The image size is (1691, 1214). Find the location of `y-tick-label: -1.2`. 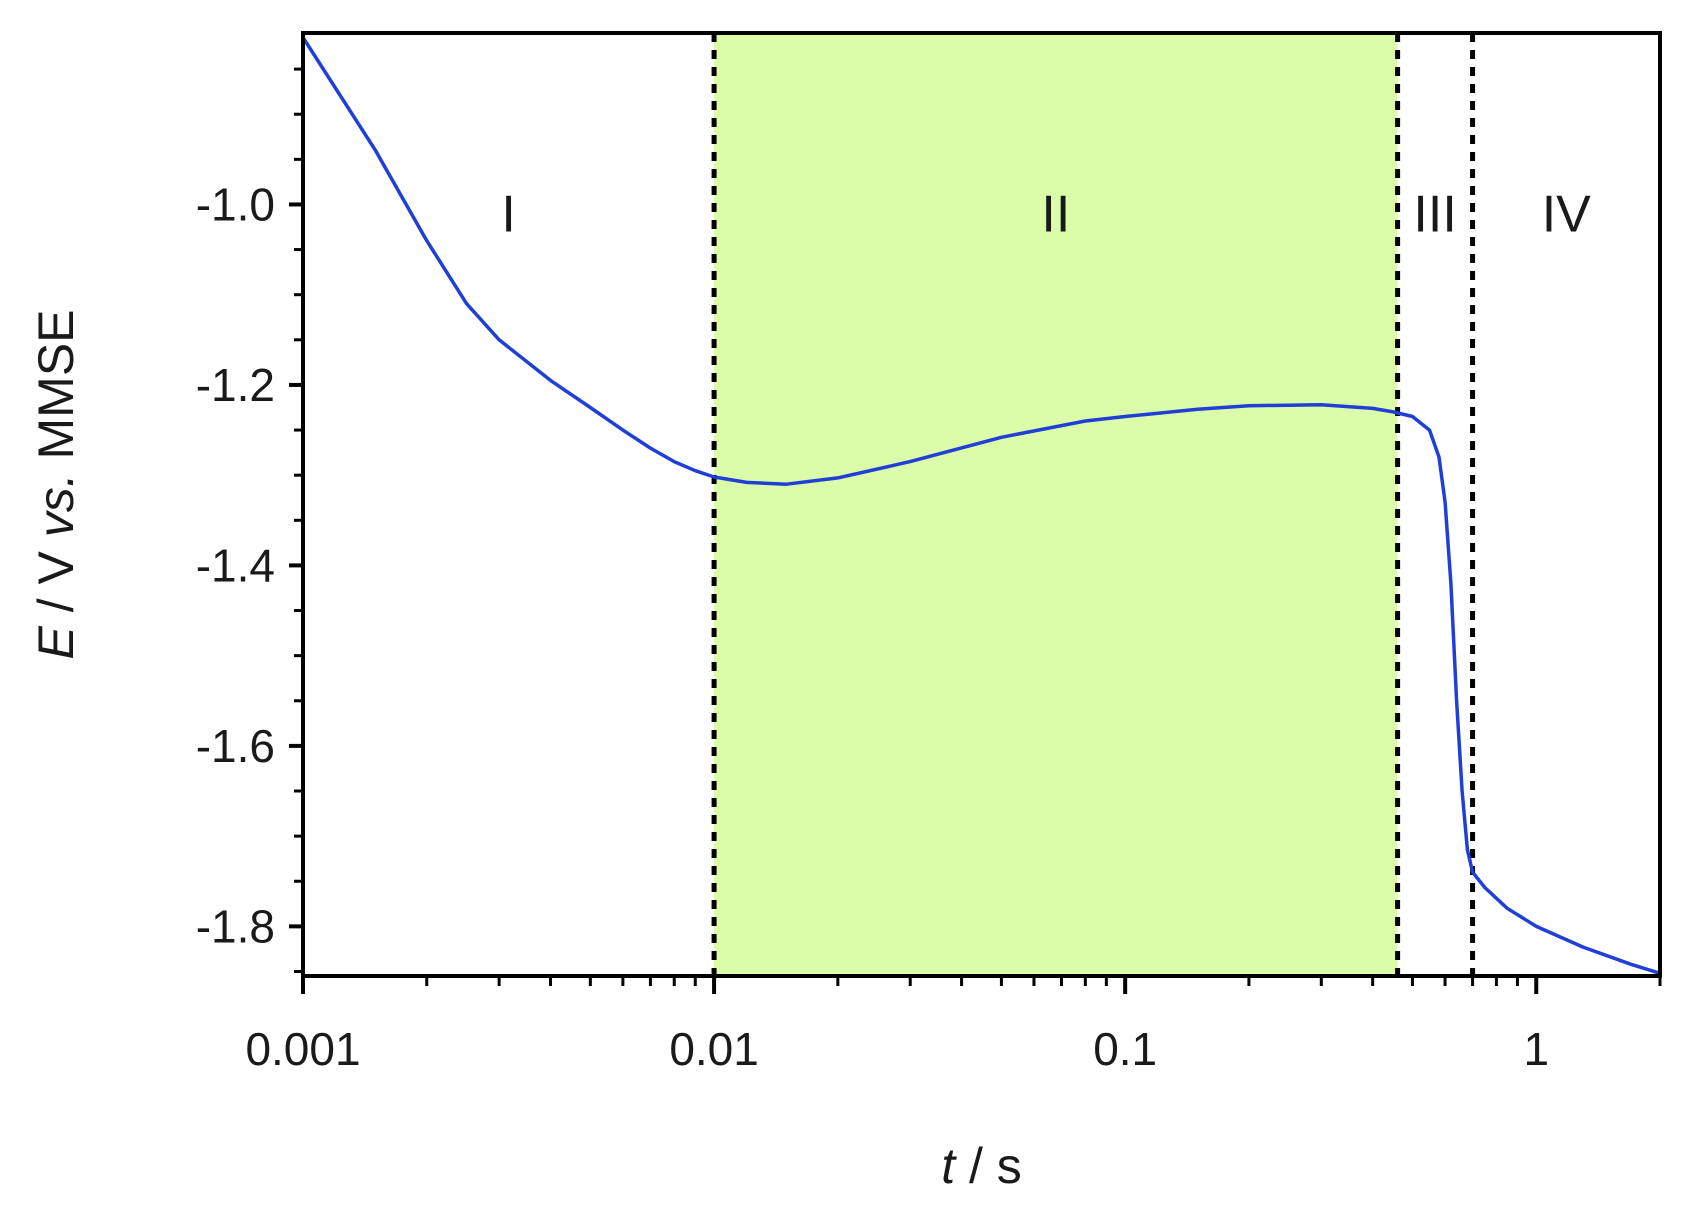

y-tick-label: -1.2 is located at coordinates (235, 385).